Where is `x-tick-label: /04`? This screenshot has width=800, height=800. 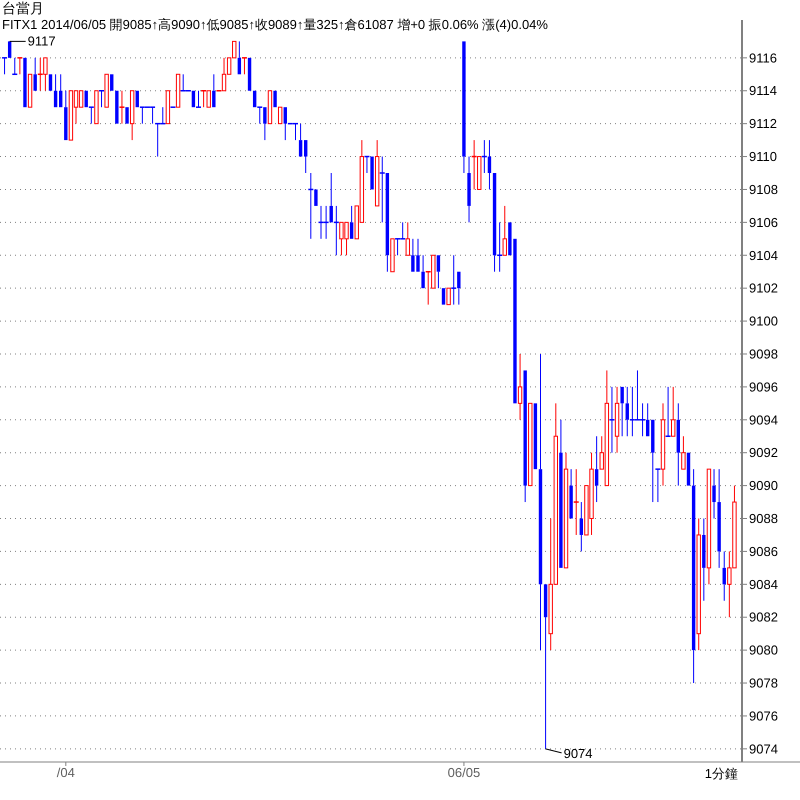 x-tick-label: /04 is located at coordinates (65, 772).